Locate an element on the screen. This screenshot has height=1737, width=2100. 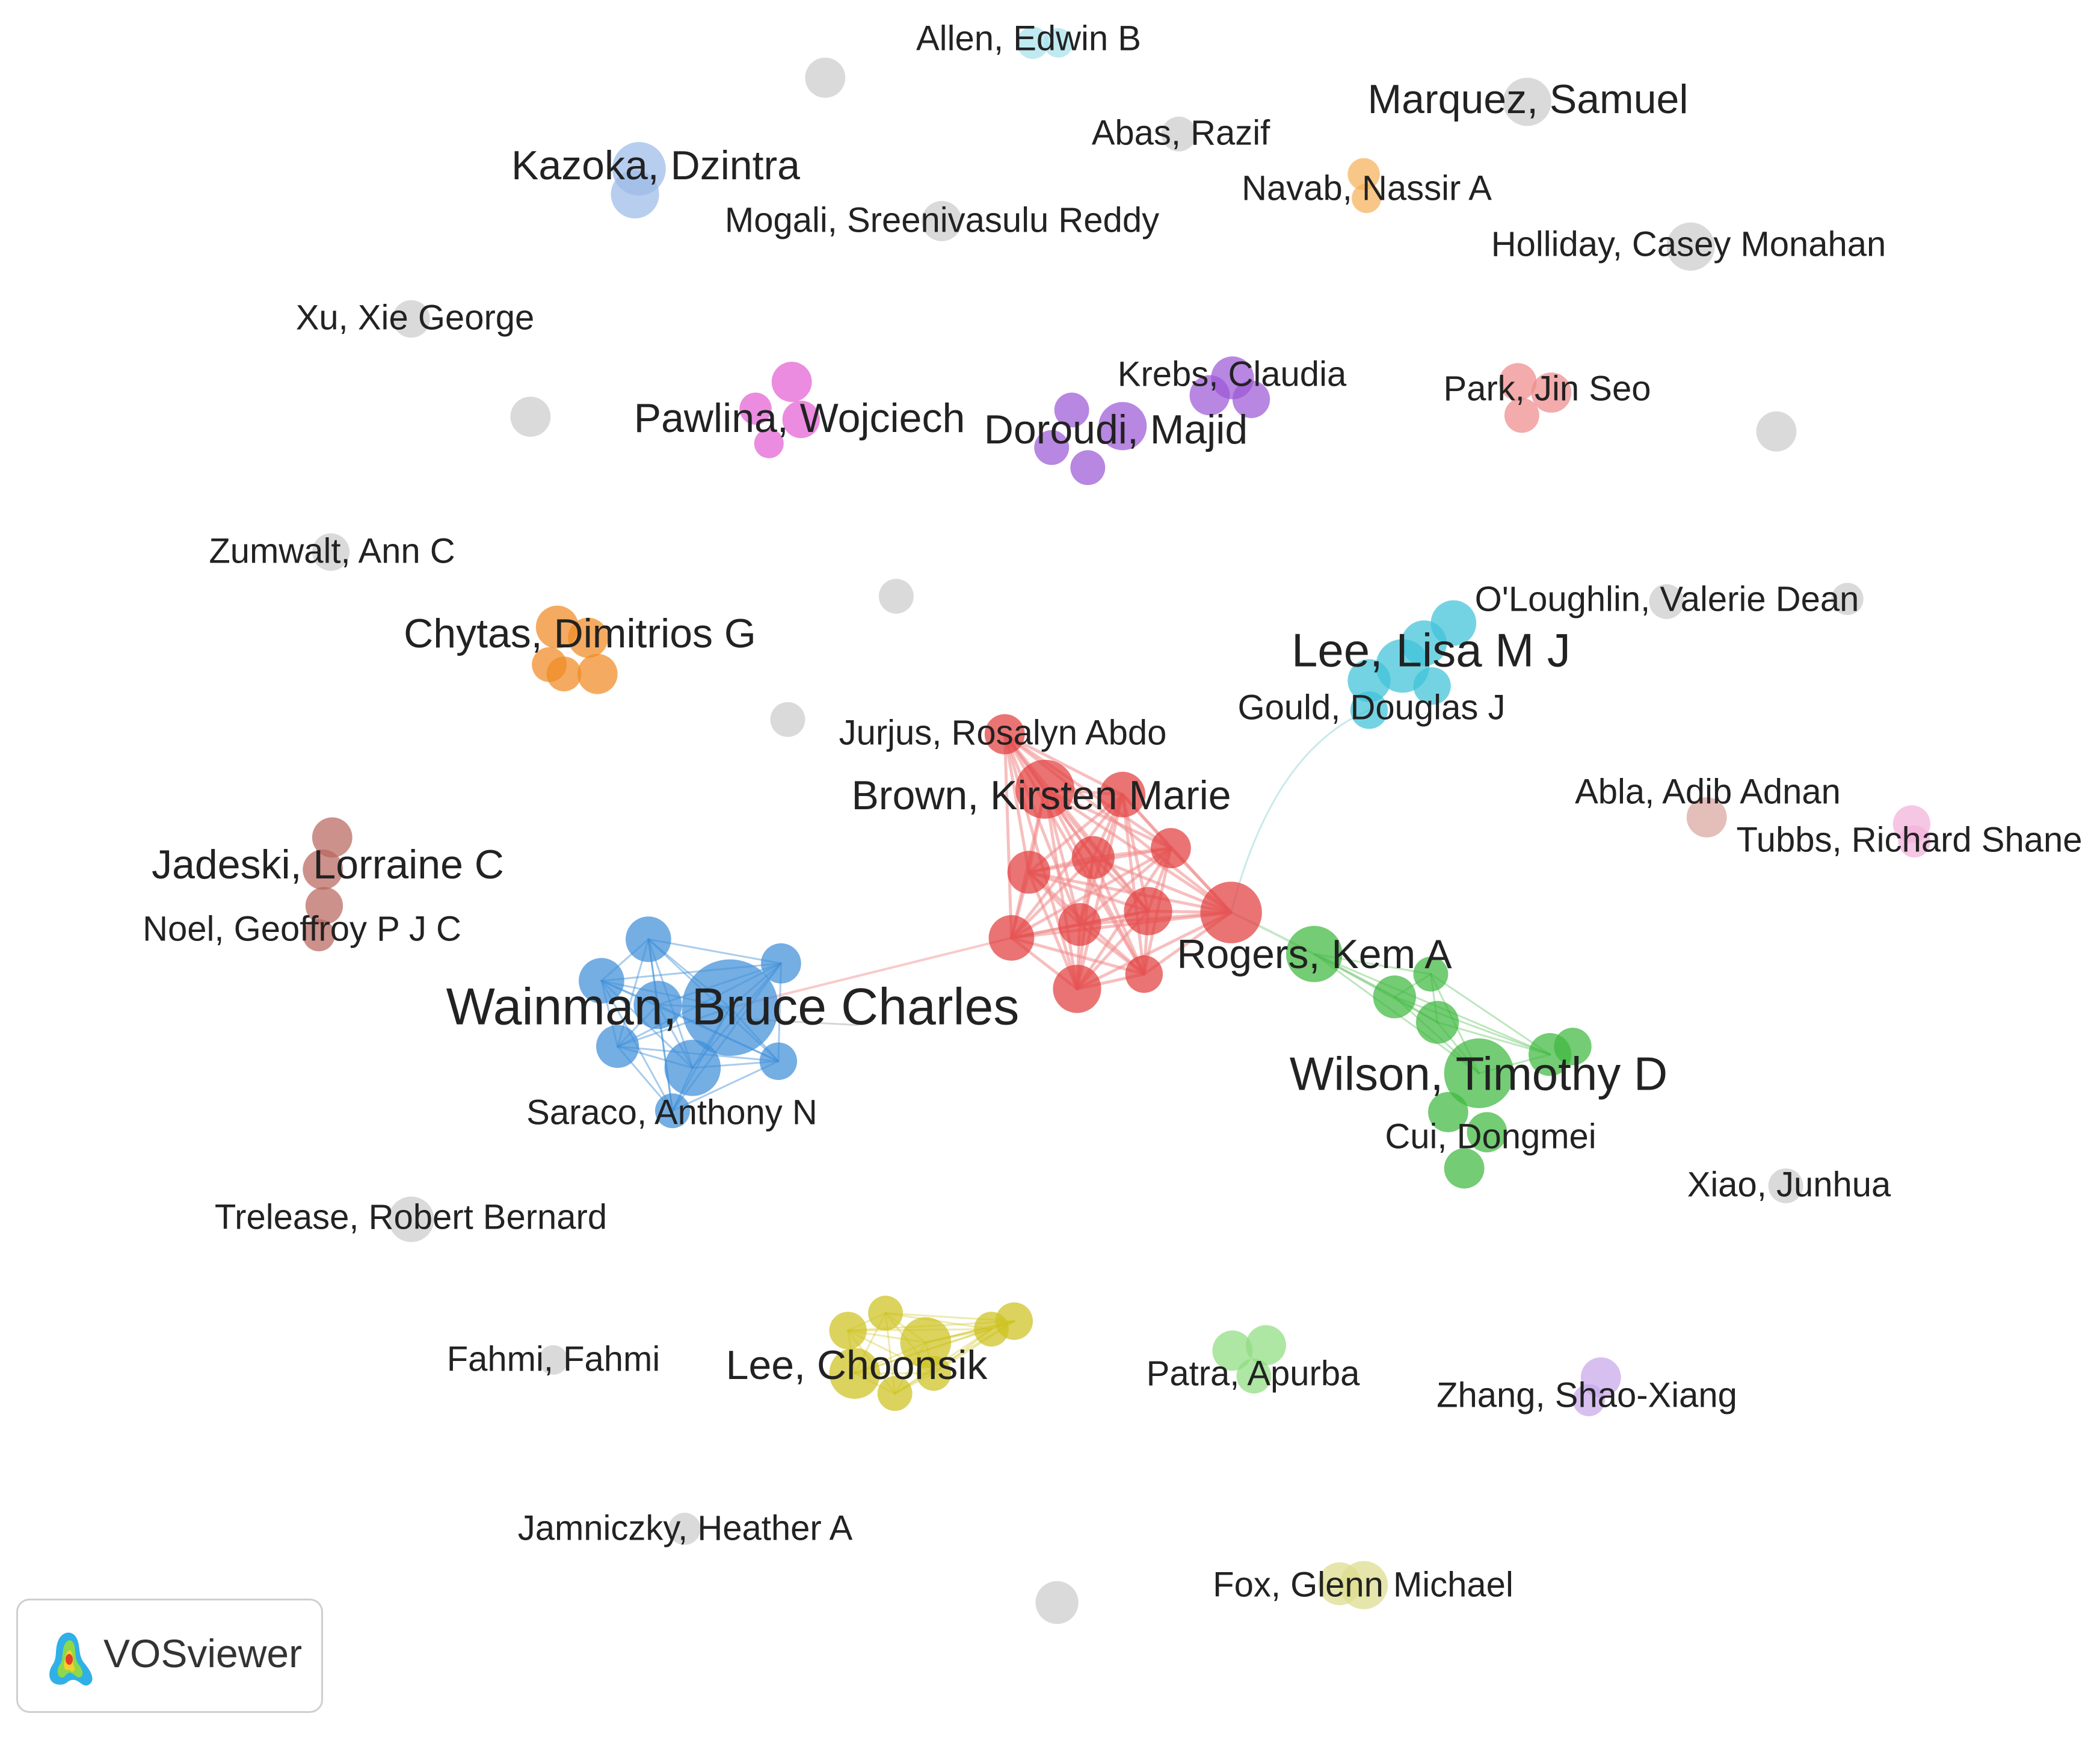
author-label: Noel, Geoffroy P J C is located at coordinates (302, 928).